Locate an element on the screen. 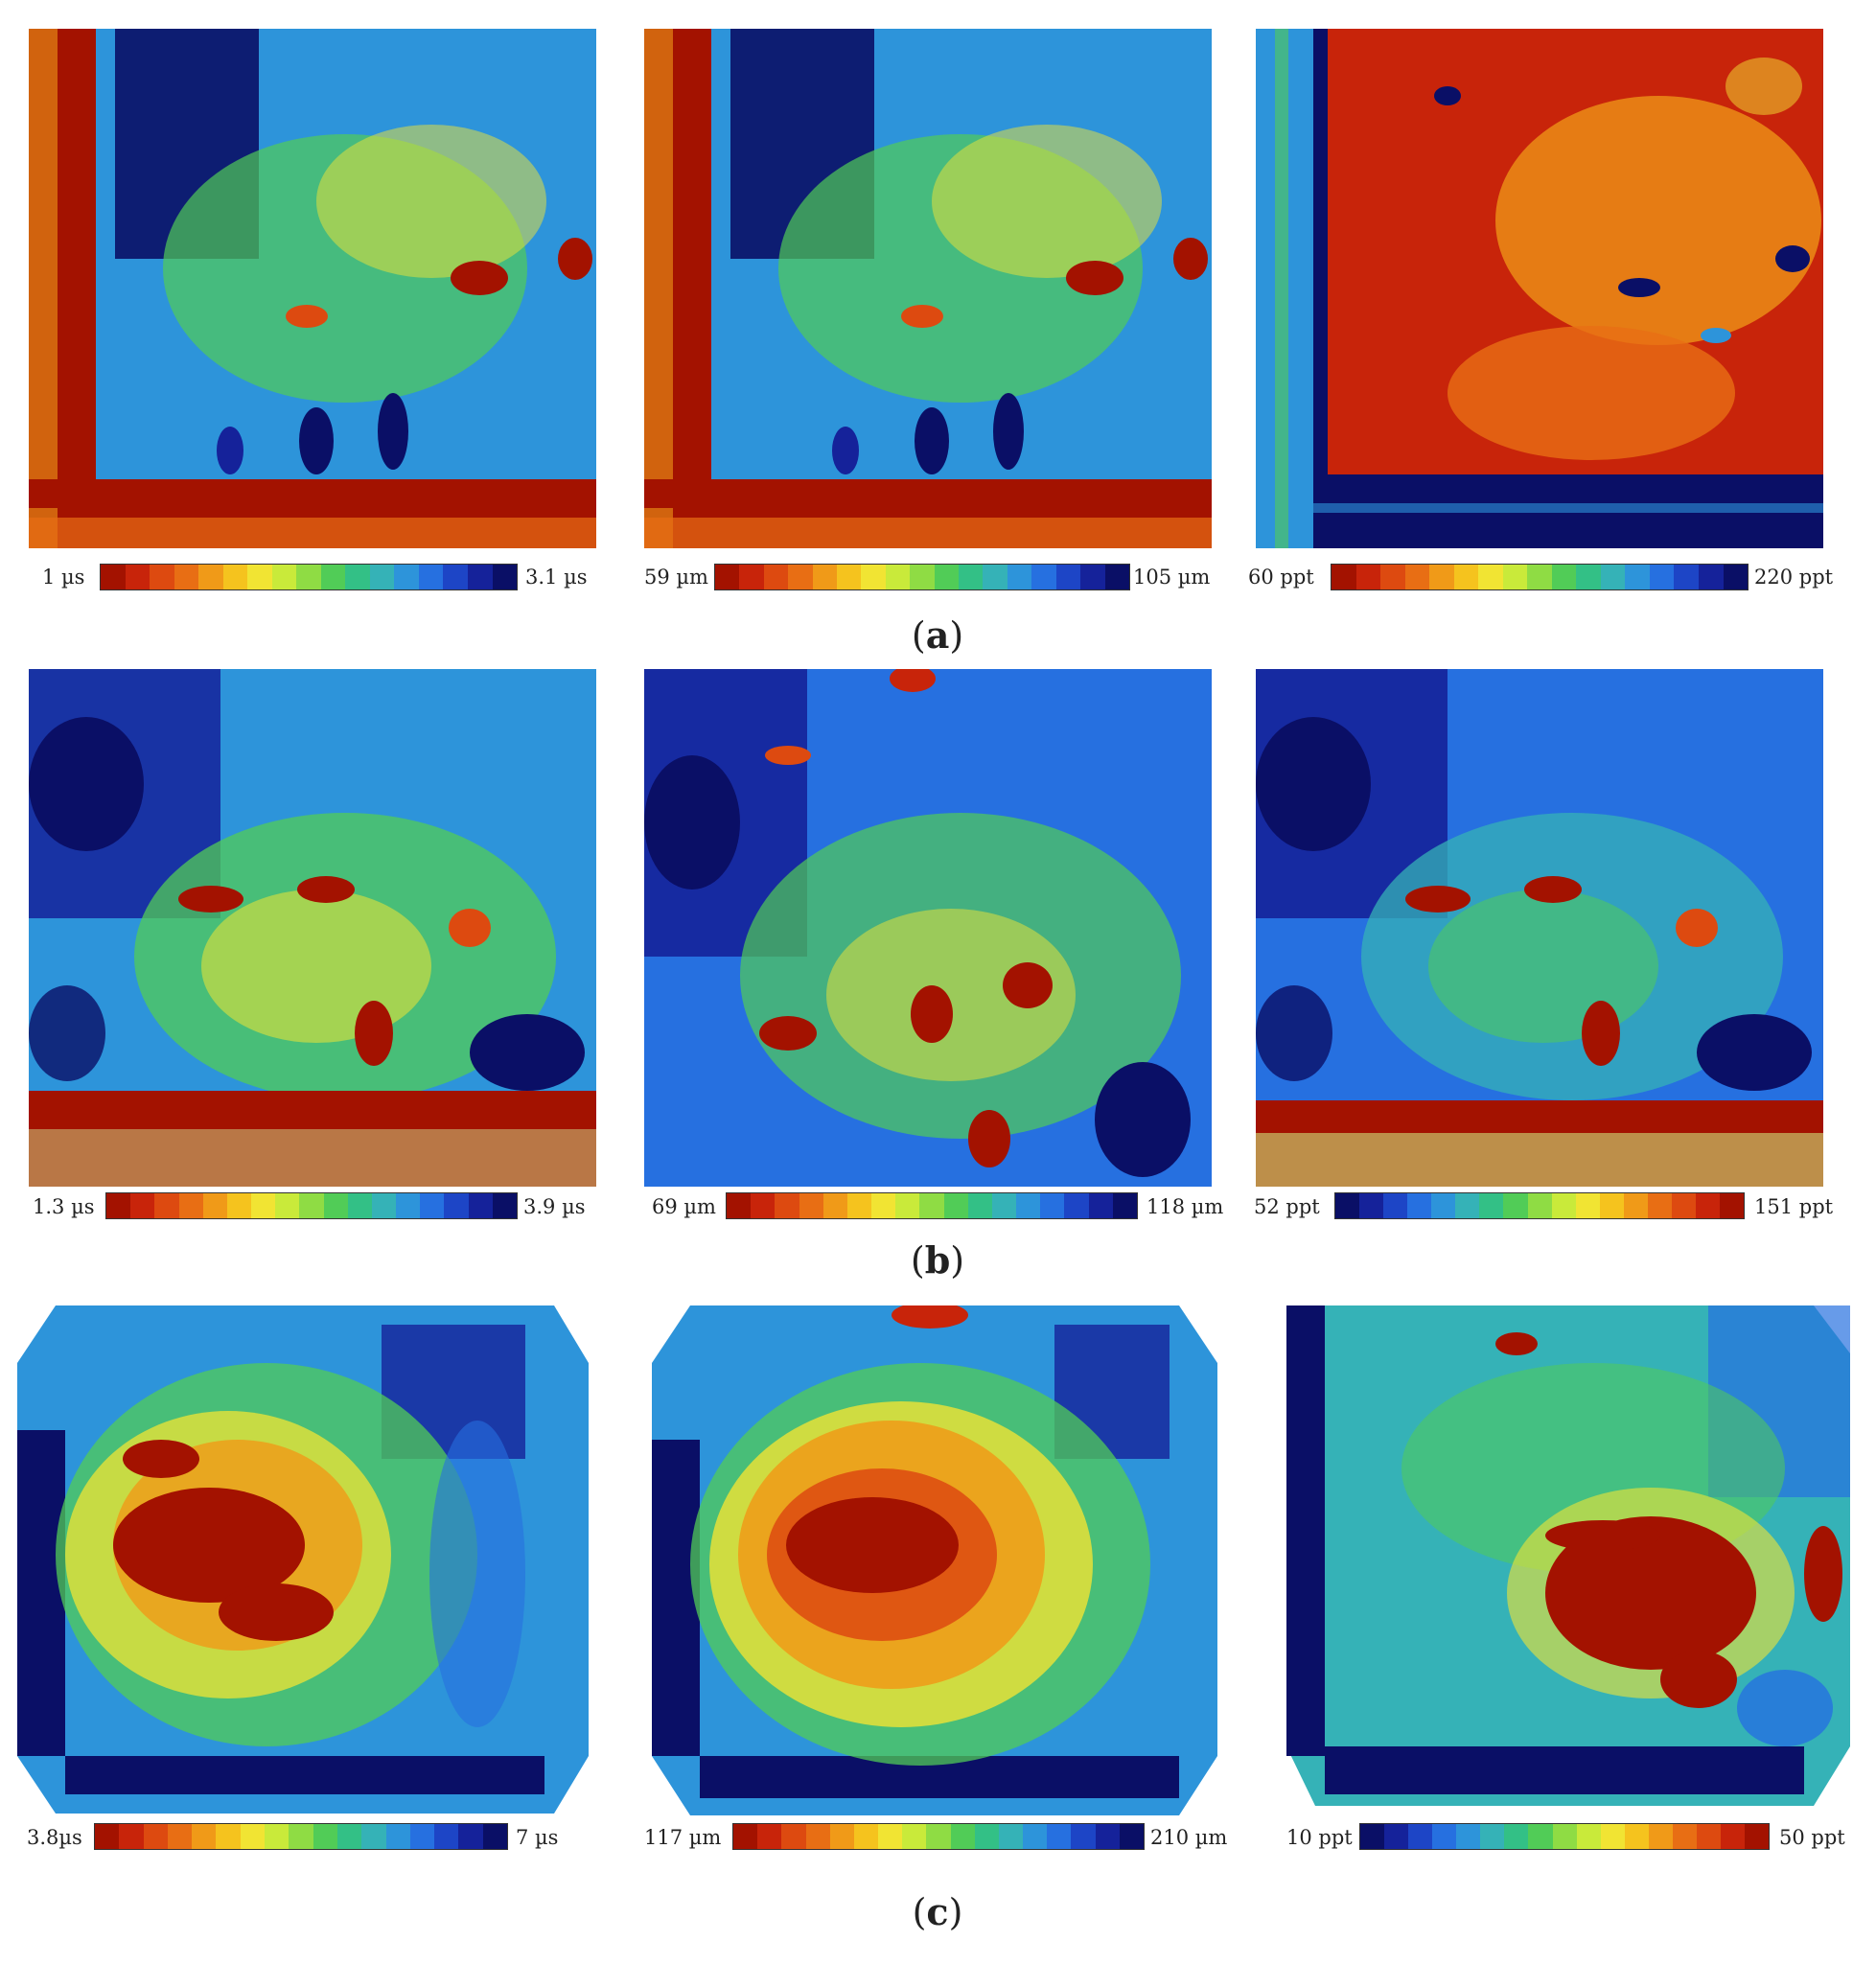 The image size is (1876, 1964). row-a-diffusion-max-label: 105 µm is located at coordinates (1172, 577).